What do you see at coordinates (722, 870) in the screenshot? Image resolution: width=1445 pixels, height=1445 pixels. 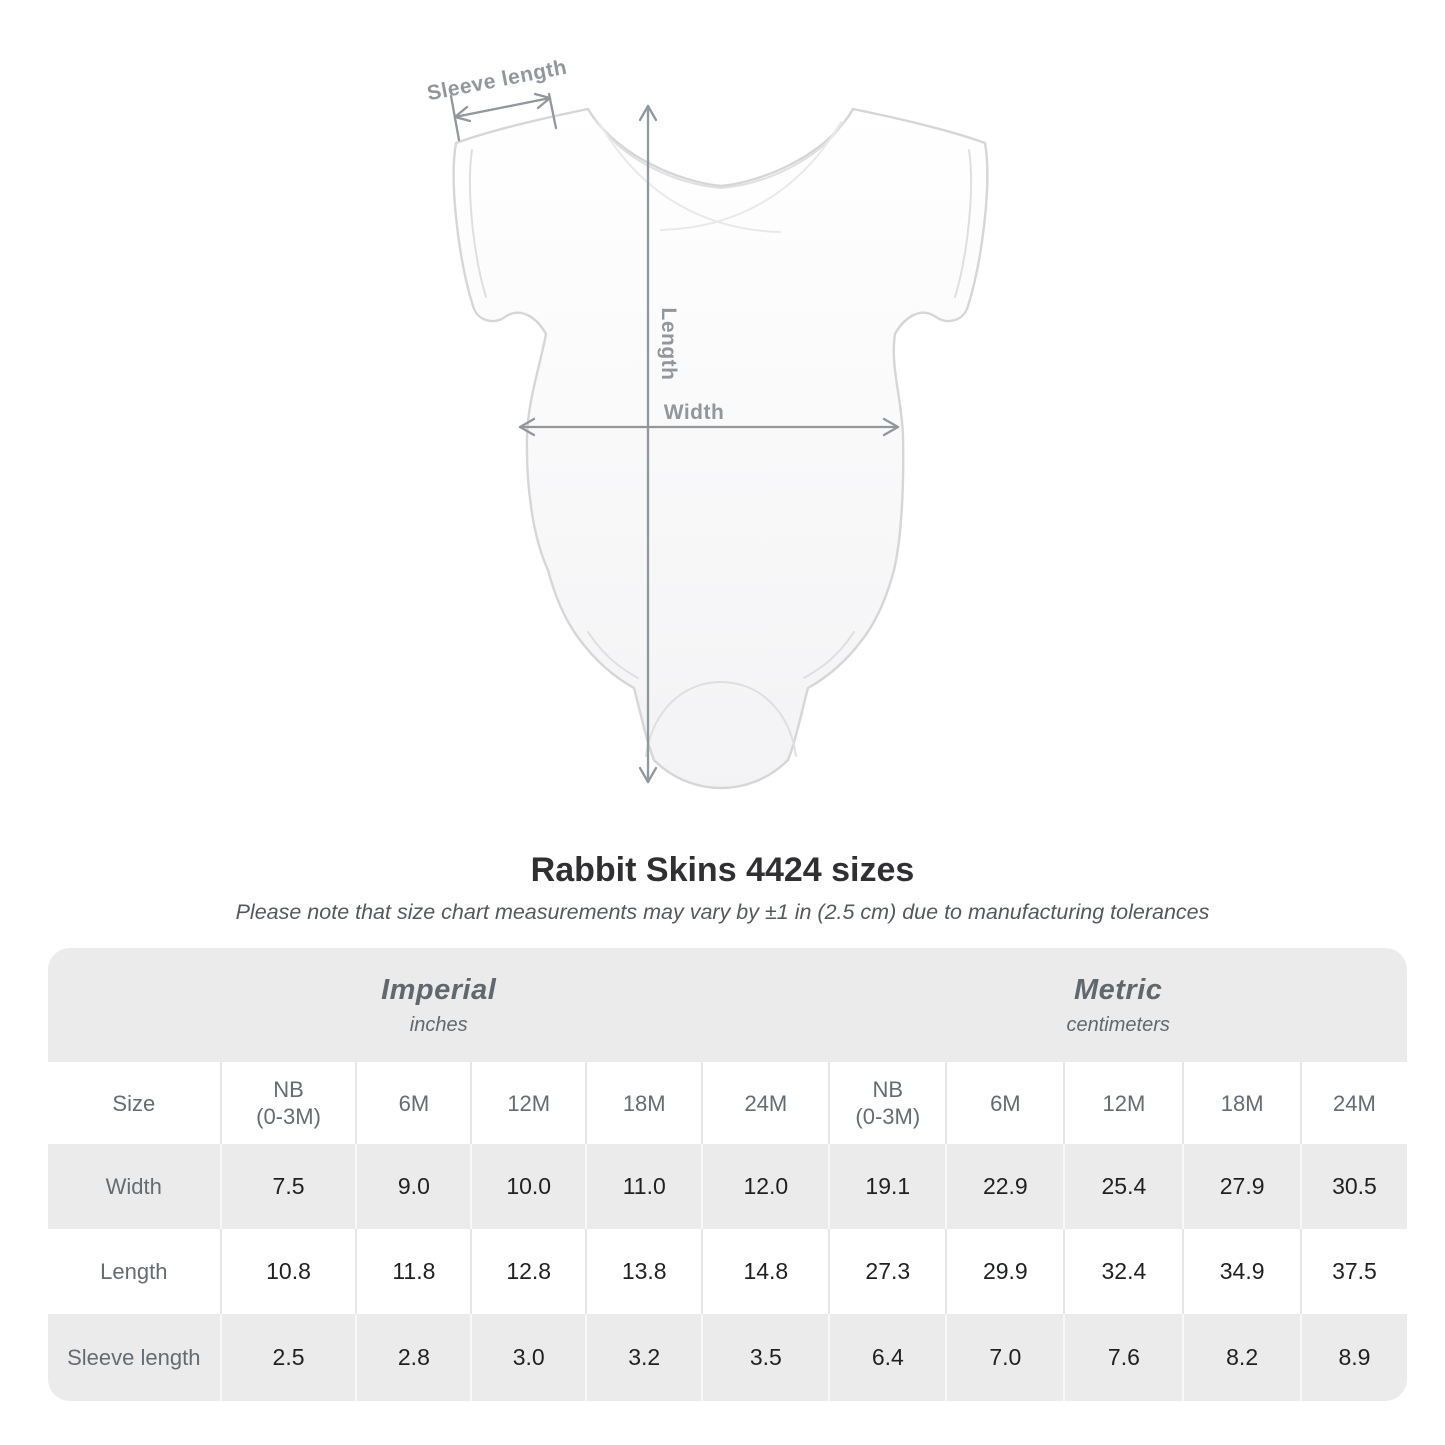 I see `page-title: Rabbit Skins 4424 sizes` at bounding box center [722, 870].